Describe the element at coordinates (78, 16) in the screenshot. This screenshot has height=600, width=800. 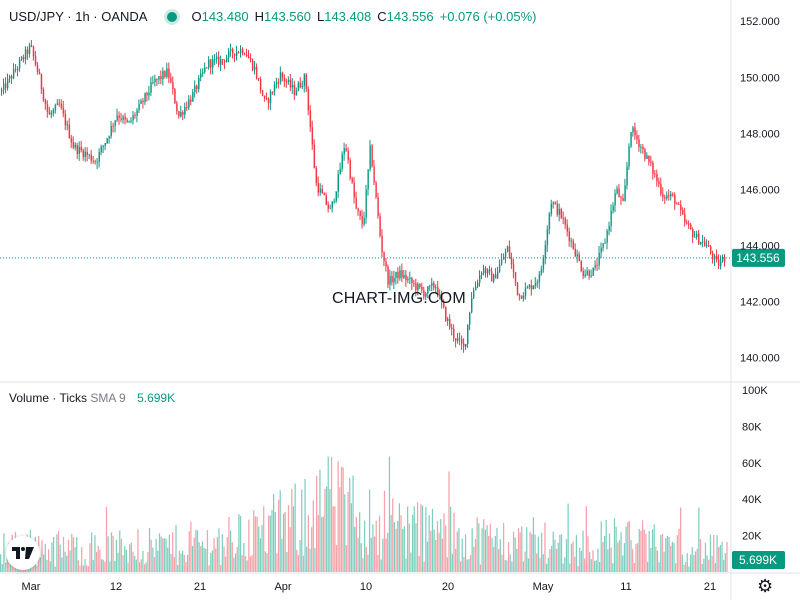
I see `symbol-title: USD/JPY · 1h · OANDA` at that location.